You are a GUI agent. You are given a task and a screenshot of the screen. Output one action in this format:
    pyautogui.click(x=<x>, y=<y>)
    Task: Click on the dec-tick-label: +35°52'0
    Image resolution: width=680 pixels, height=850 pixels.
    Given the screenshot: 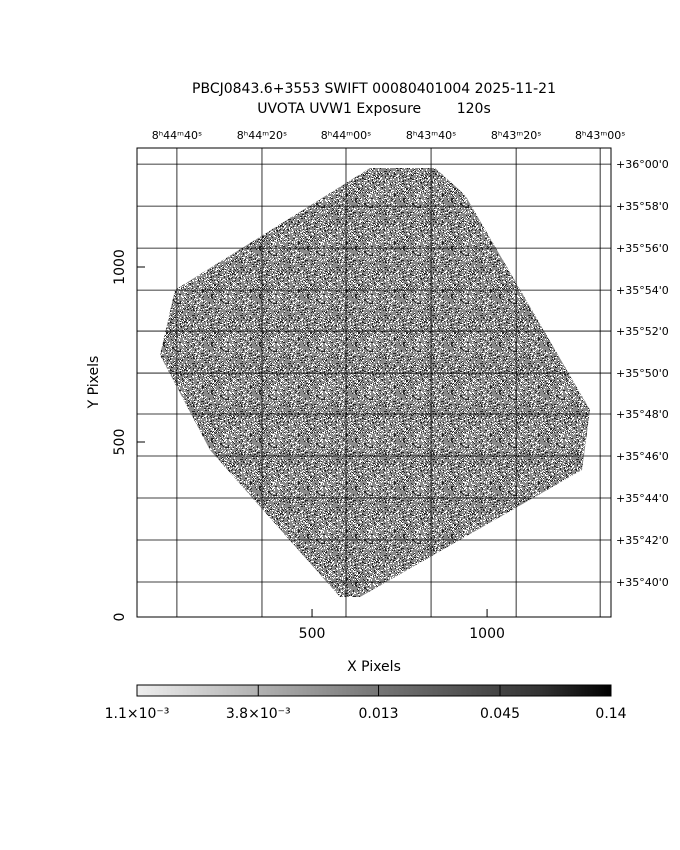 What is the action you would take?
    pyautogui.click(x=642, y=331)
    